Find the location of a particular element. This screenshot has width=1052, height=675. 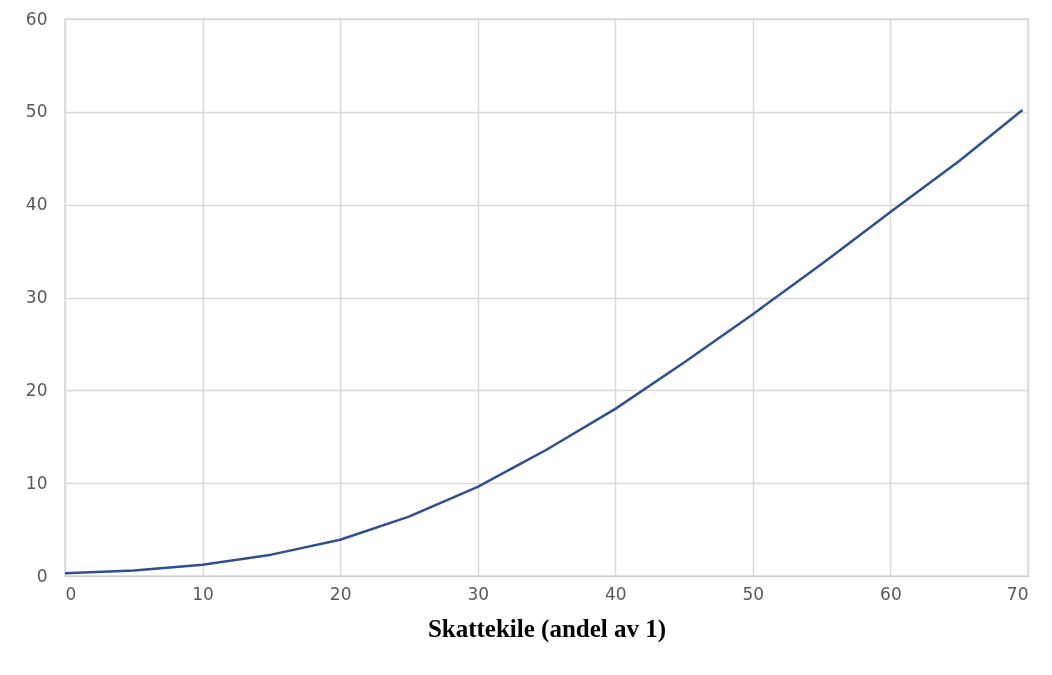

x-tick-label: 50 is located at coordinates (753, 593).